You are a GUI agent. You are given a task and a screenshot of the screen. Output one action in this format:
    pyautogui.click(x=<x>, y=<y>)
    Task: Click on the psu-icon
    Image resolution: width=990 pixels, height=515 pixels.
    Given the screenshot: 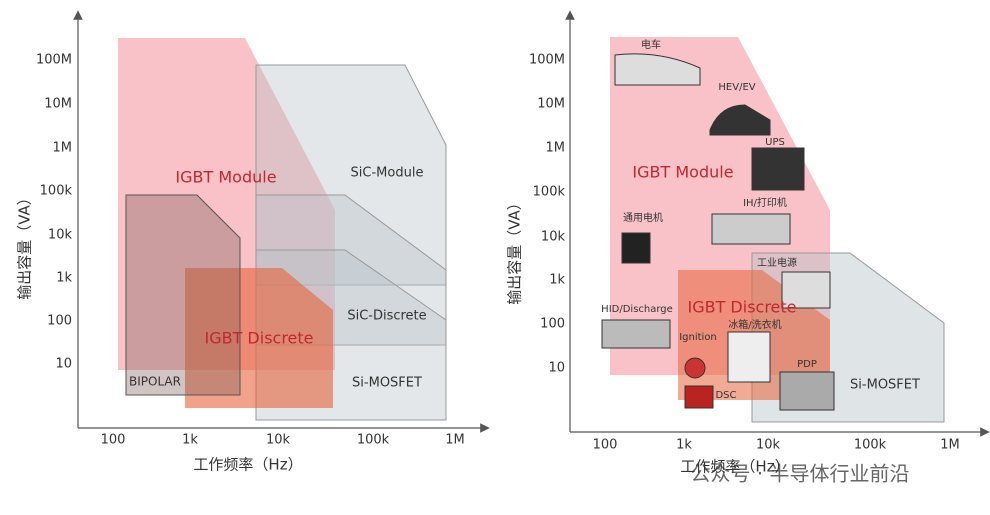 What is the action you would take?
    pyautogui.click(x=806, y=290)
    